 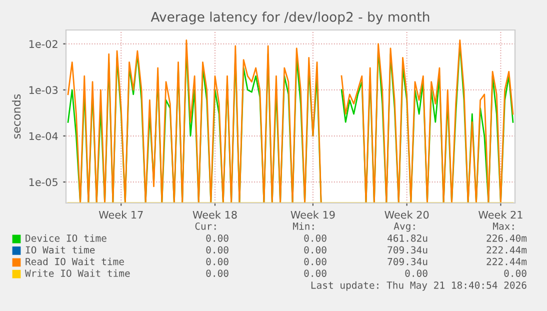 What do you see at coordinates (120, 214) in the screenshot?
I see `x-tick-label: Week 17` at bounding box center [120, 214].